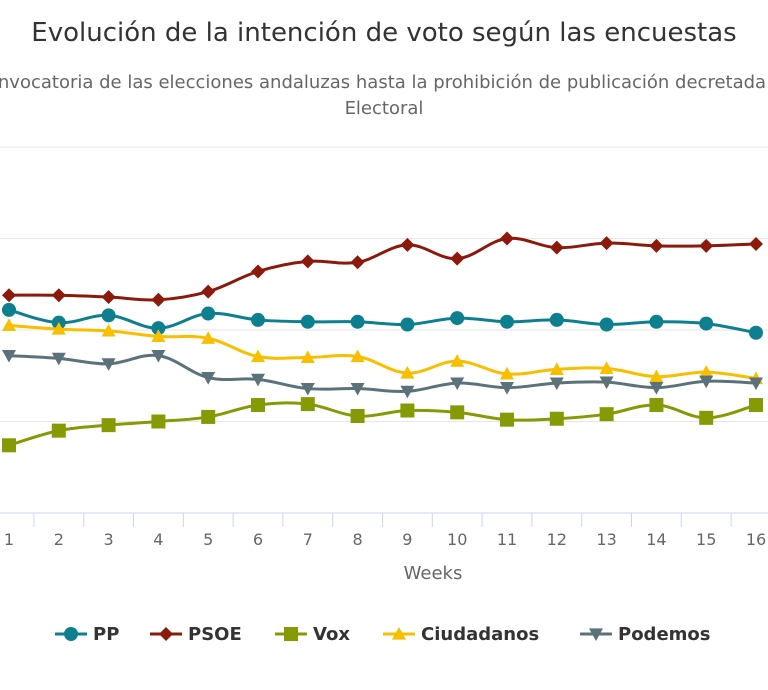  I want to click on legend-item-ciudadanos: Ciudadanos, so click(461, 634).